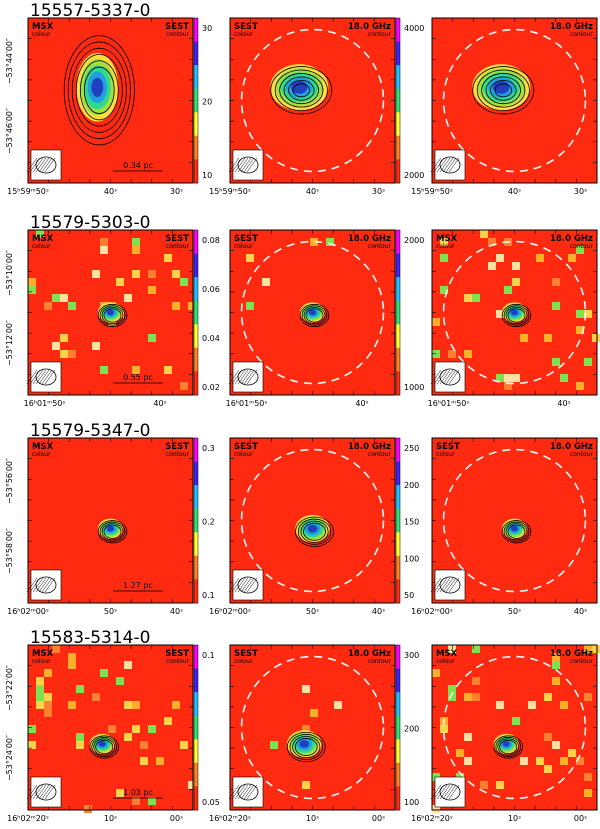 The height and width of the screenshot is (829, 600). I want to click on scale-bar-label: 0.55 pc, so click(138, 377).